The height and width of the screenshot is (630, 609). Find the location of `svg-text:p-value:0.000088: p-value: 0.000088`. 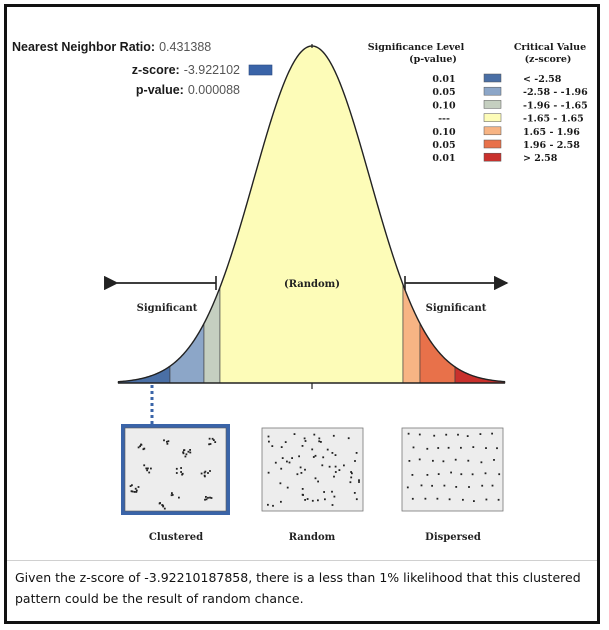

svg-text:p-value:0.000088: p-value: 0.000088 is located at coordinates (188, 90).